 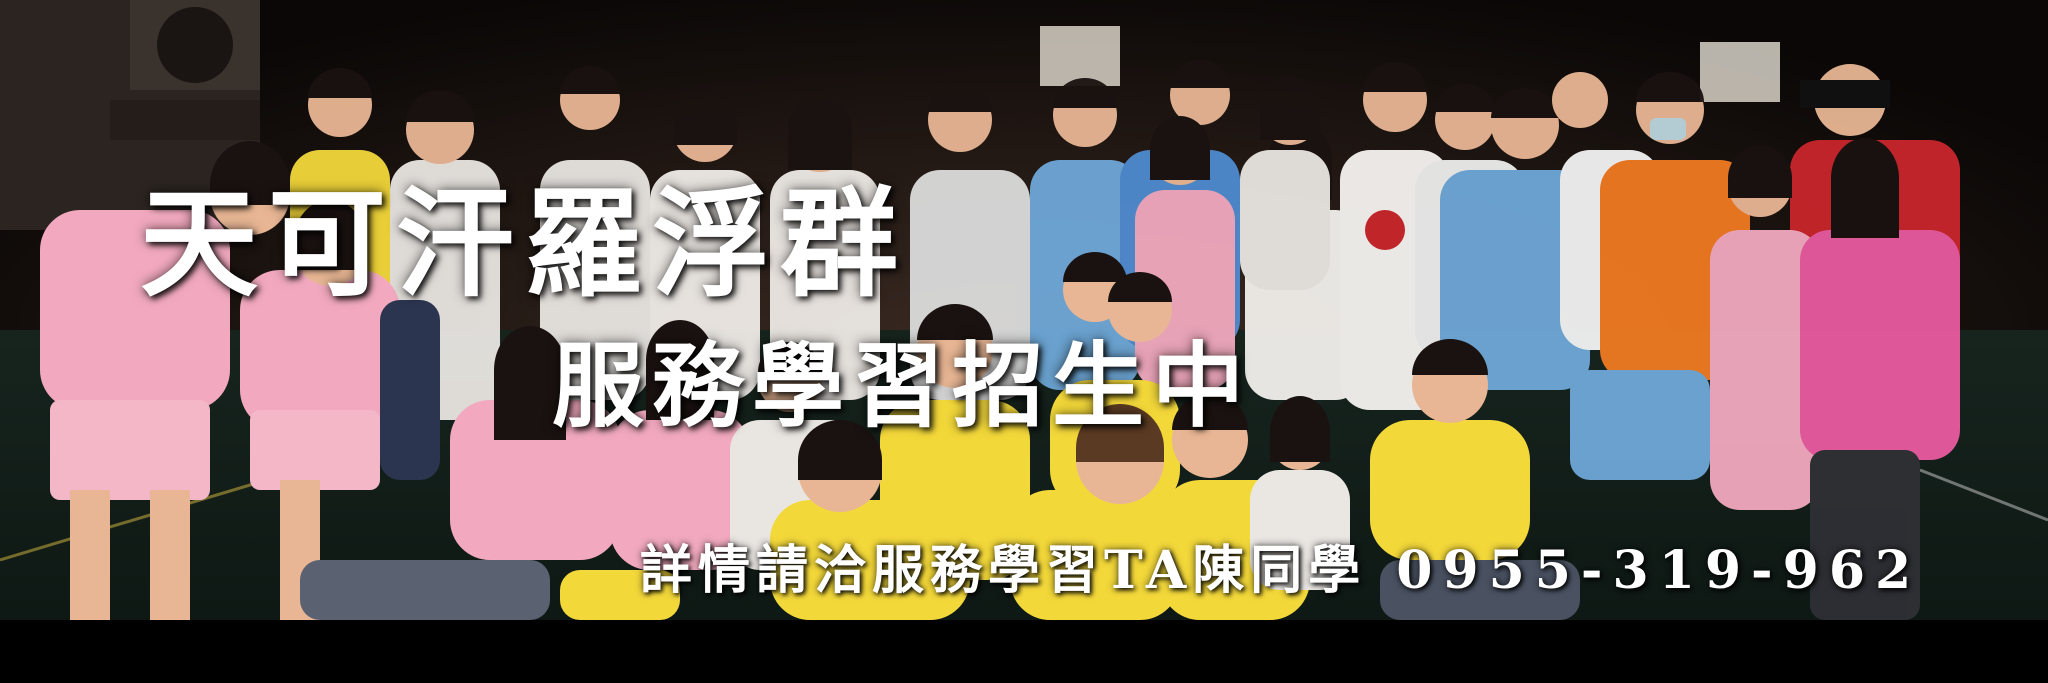 I want to click on banner-title-line1: 天可汗羅浮群, so click(x=524, y=243).